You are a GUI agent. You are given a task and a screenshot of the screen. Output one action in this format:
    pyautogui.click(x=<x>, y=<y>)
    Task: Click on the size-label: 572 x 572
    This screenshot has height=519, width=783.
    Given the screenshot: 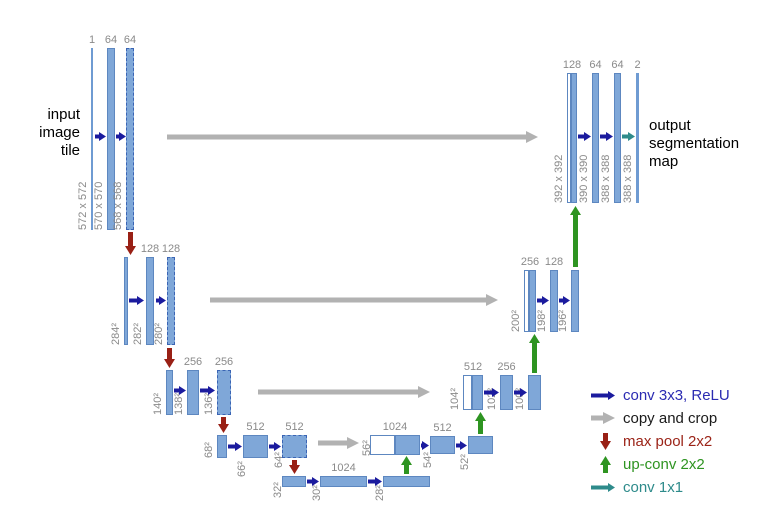 What is the action you would take?
    pyautogui.click(x=83, y=205)
    